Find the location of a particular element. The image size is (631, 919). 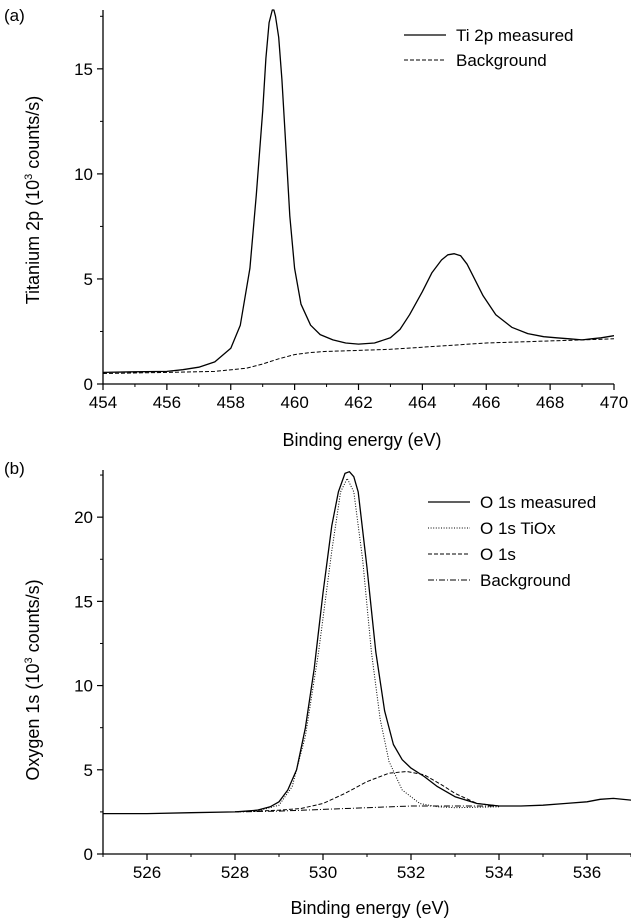

y-tick-label: 20 is located at coordinates (83, 517).